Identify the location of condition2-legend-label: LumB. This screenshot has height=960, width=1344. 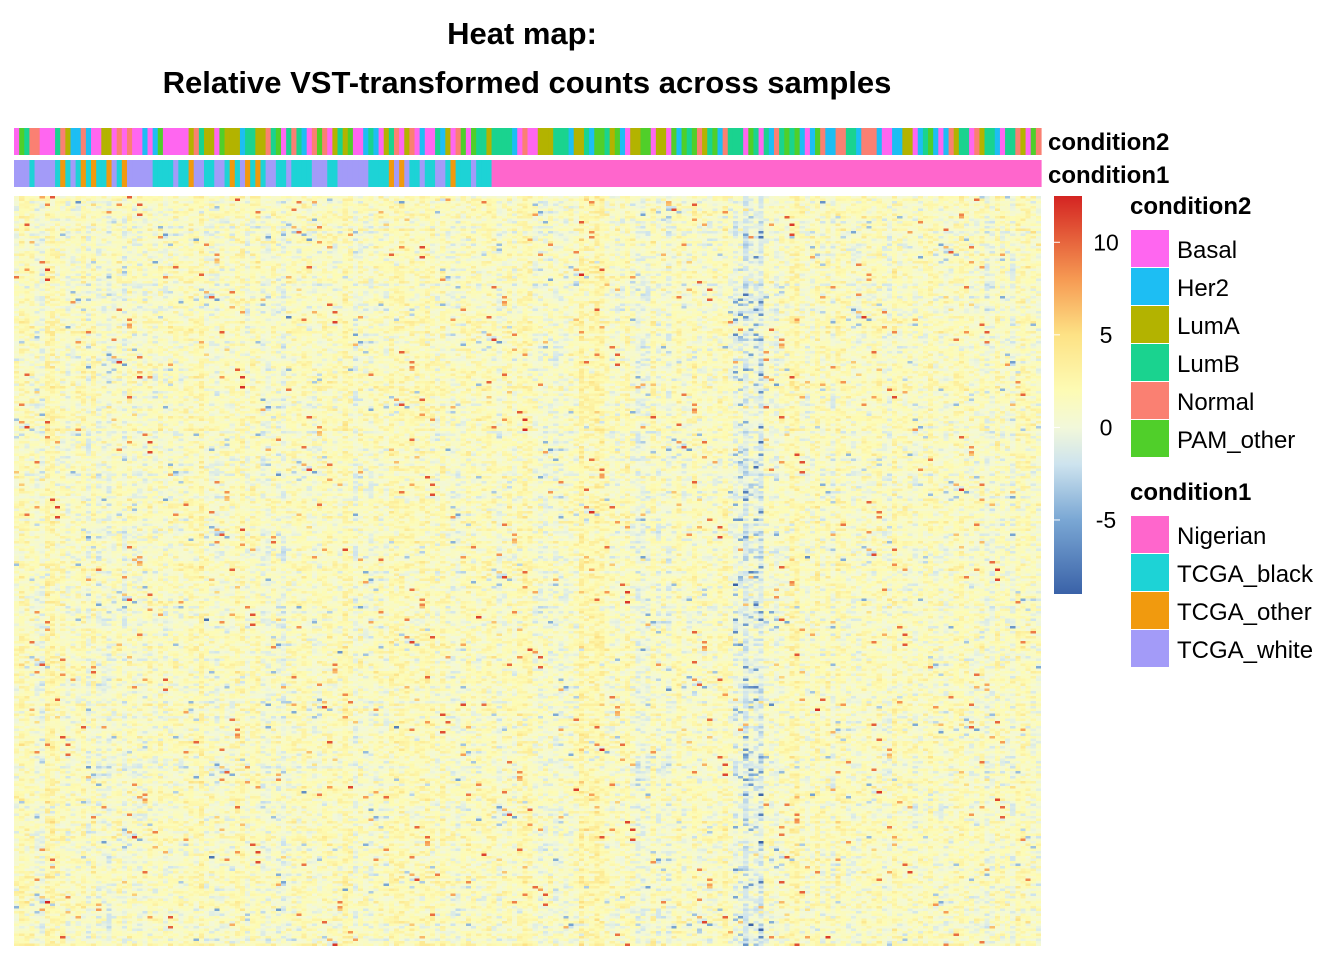
(1208, 364).